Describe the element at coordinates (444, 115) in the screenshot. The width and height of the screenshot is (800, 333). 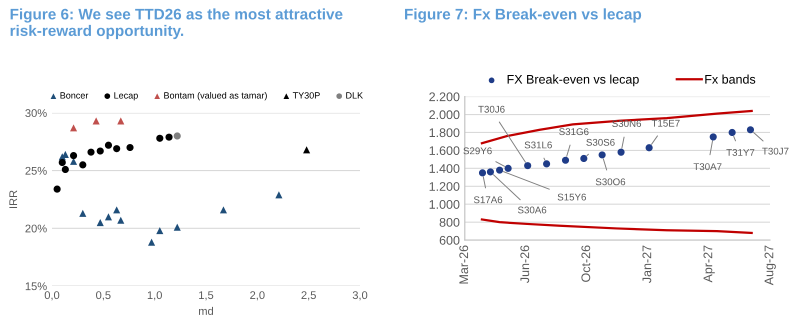
I see `y-tick-label: 2.000` at that location.